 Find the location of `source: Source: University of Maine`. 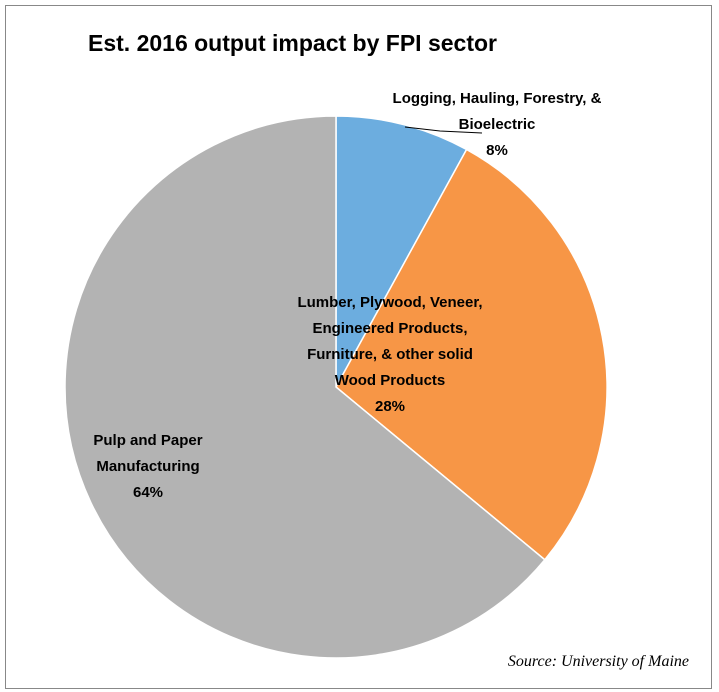

source: Source: University of Maine is located at coordinates (598, 661).